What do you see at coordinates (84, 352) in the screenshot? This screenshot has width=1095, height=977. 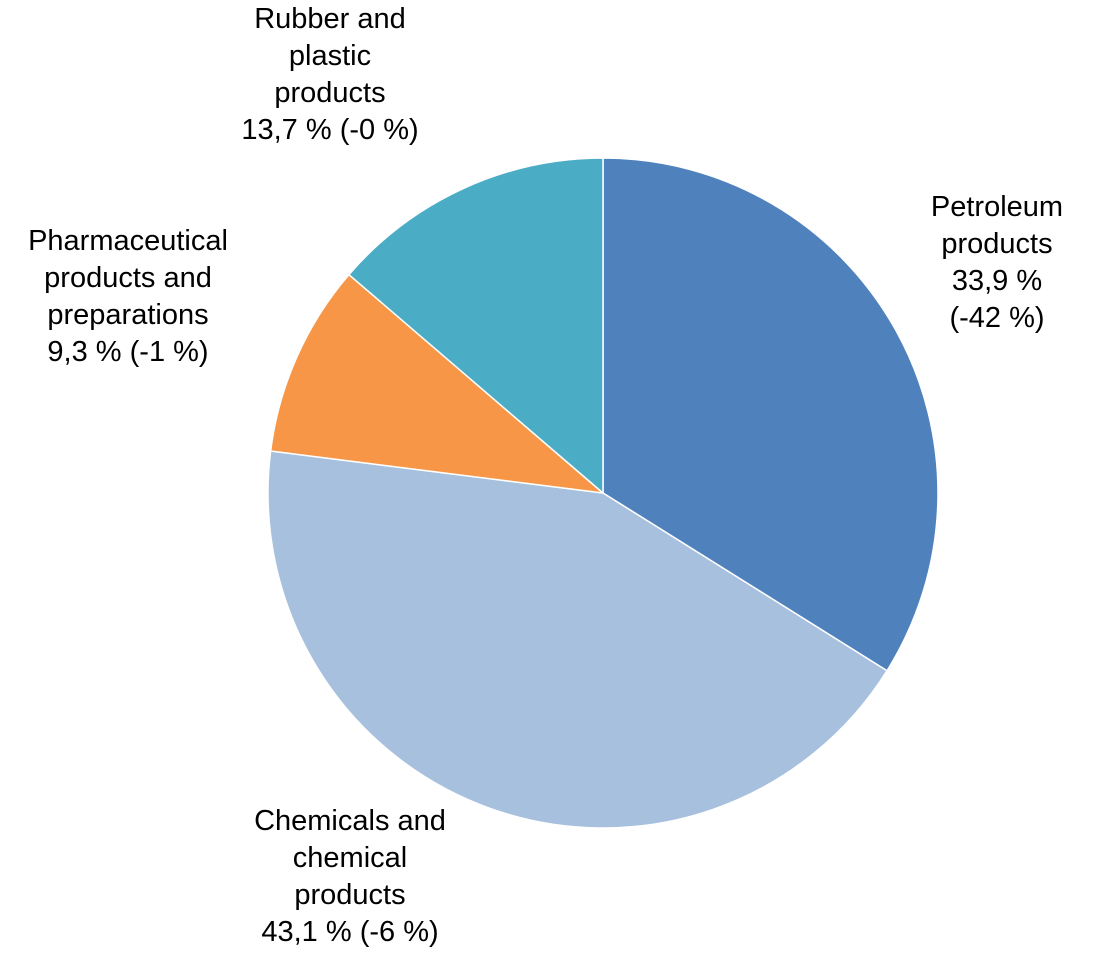 I see `data-label-value: 9,3 %` at bounding box center [84, 352].